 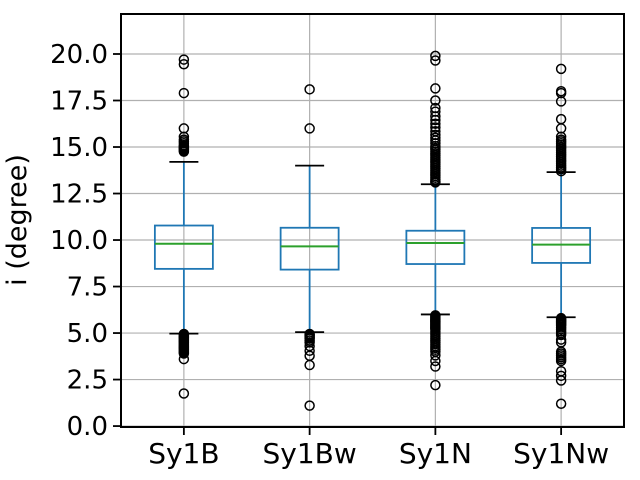 I want to click on y-tick-label: 17.5, so click(x=79, y=102).